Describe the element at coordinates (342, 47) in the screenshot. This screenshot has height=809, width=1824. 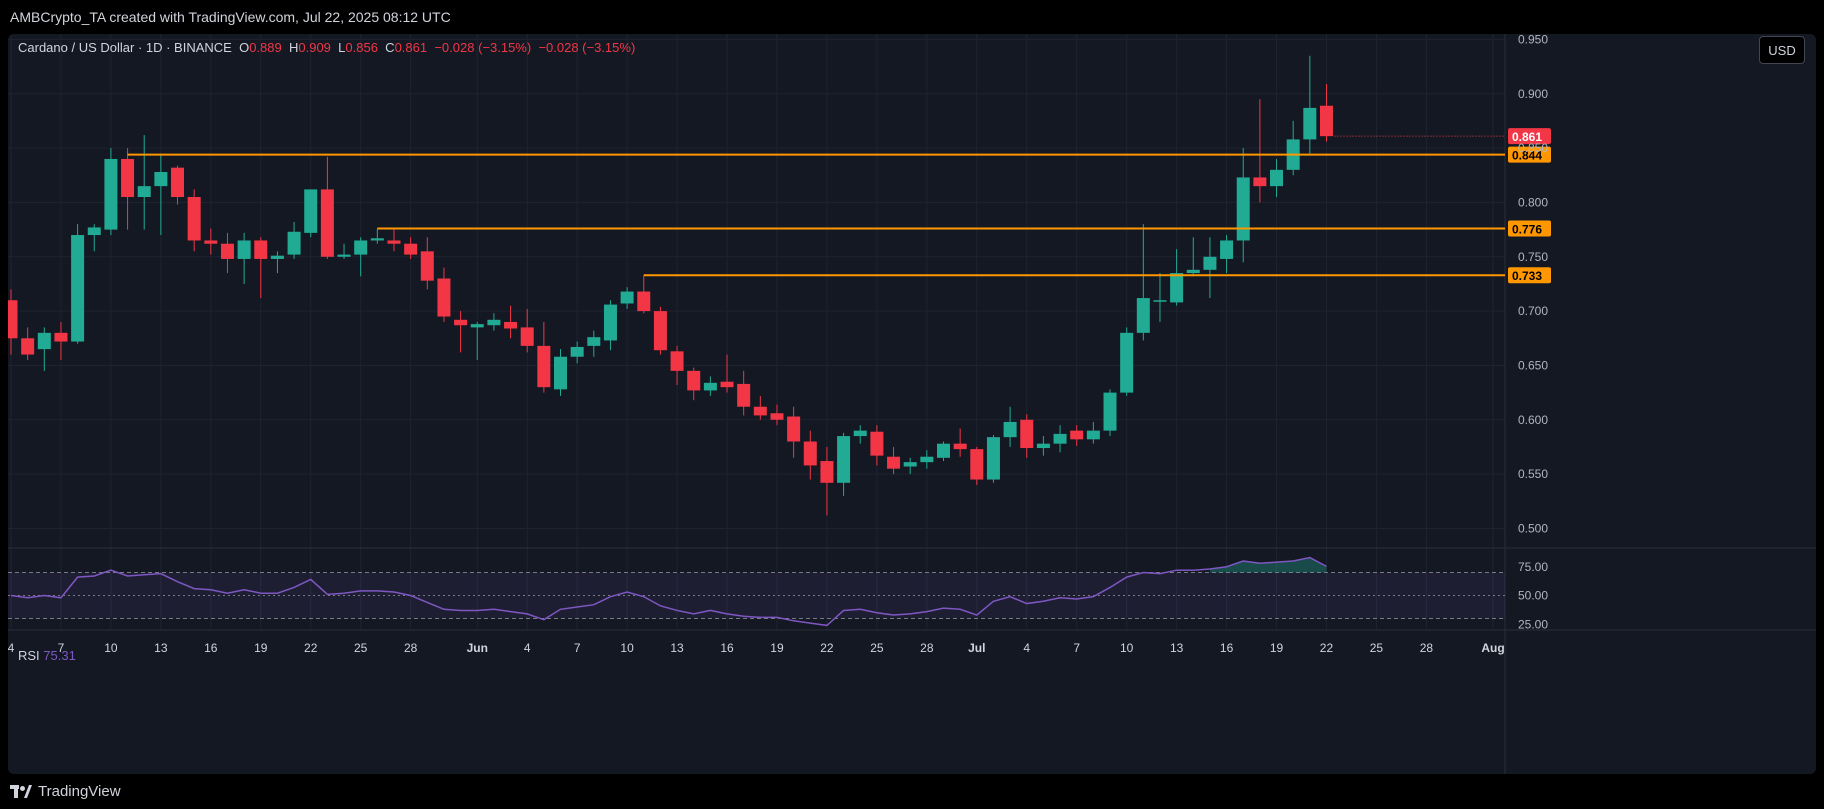
I see `low-label: L` at that location.